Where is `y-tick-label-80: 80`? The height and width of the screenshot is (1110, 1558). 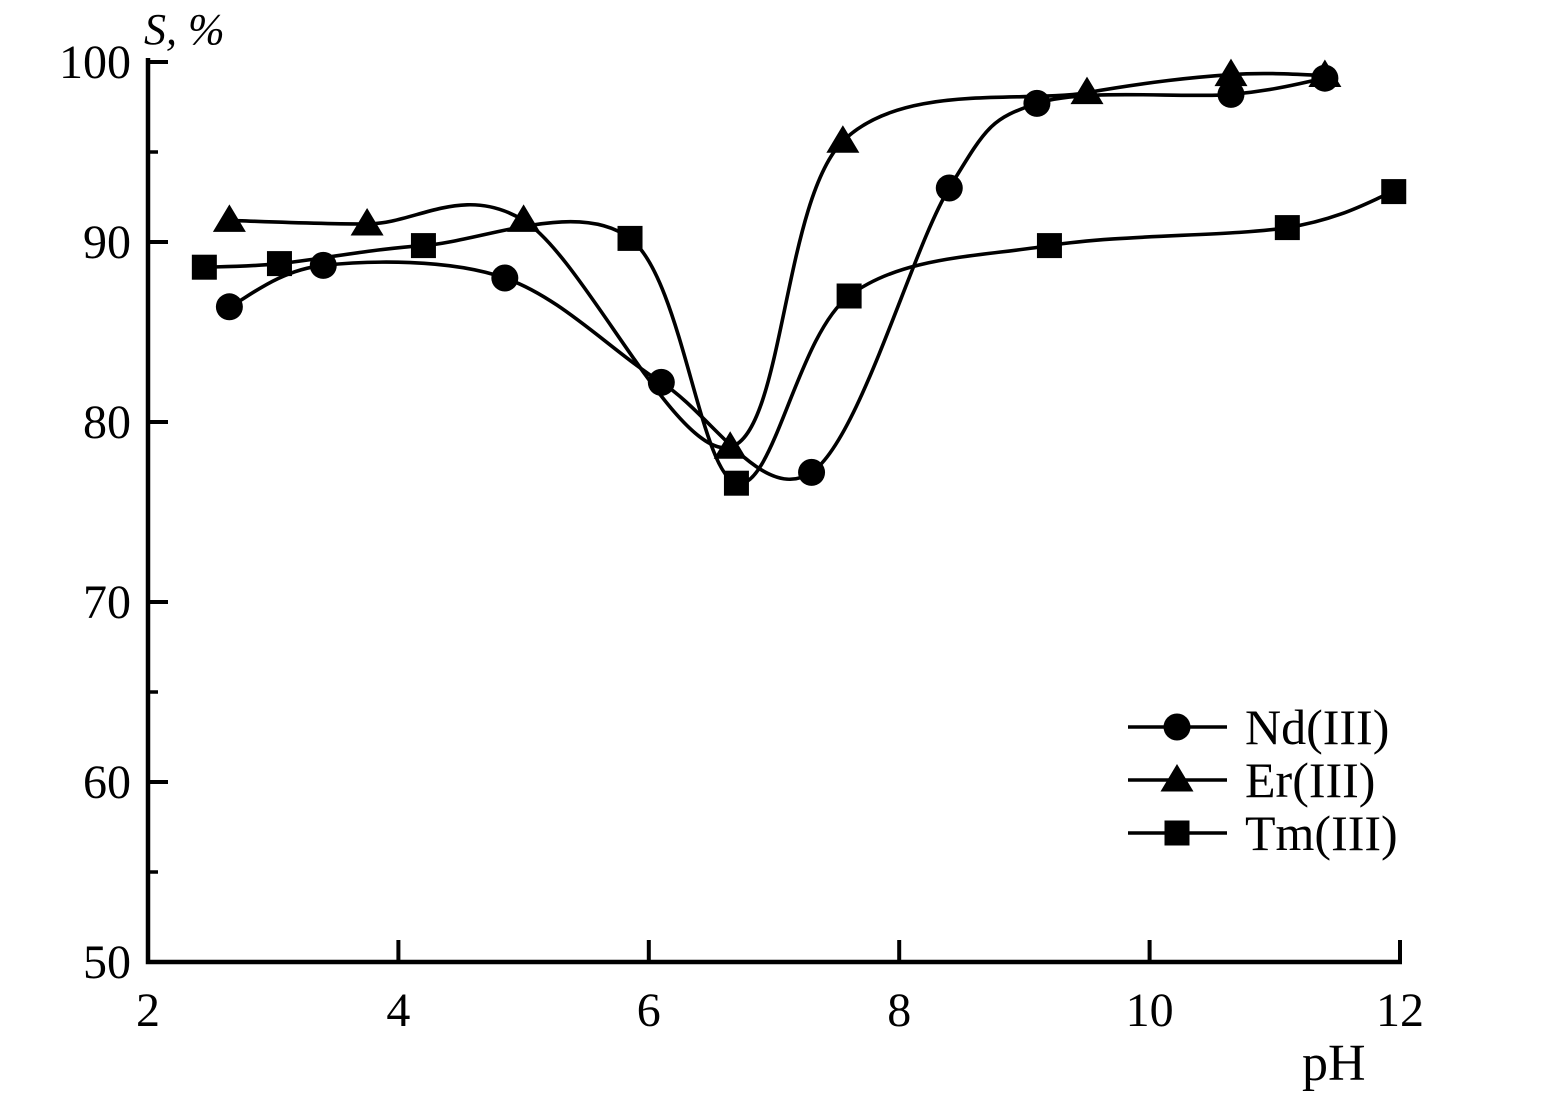 y-tick-label-80: 80 is located at coordinates (107, 422).